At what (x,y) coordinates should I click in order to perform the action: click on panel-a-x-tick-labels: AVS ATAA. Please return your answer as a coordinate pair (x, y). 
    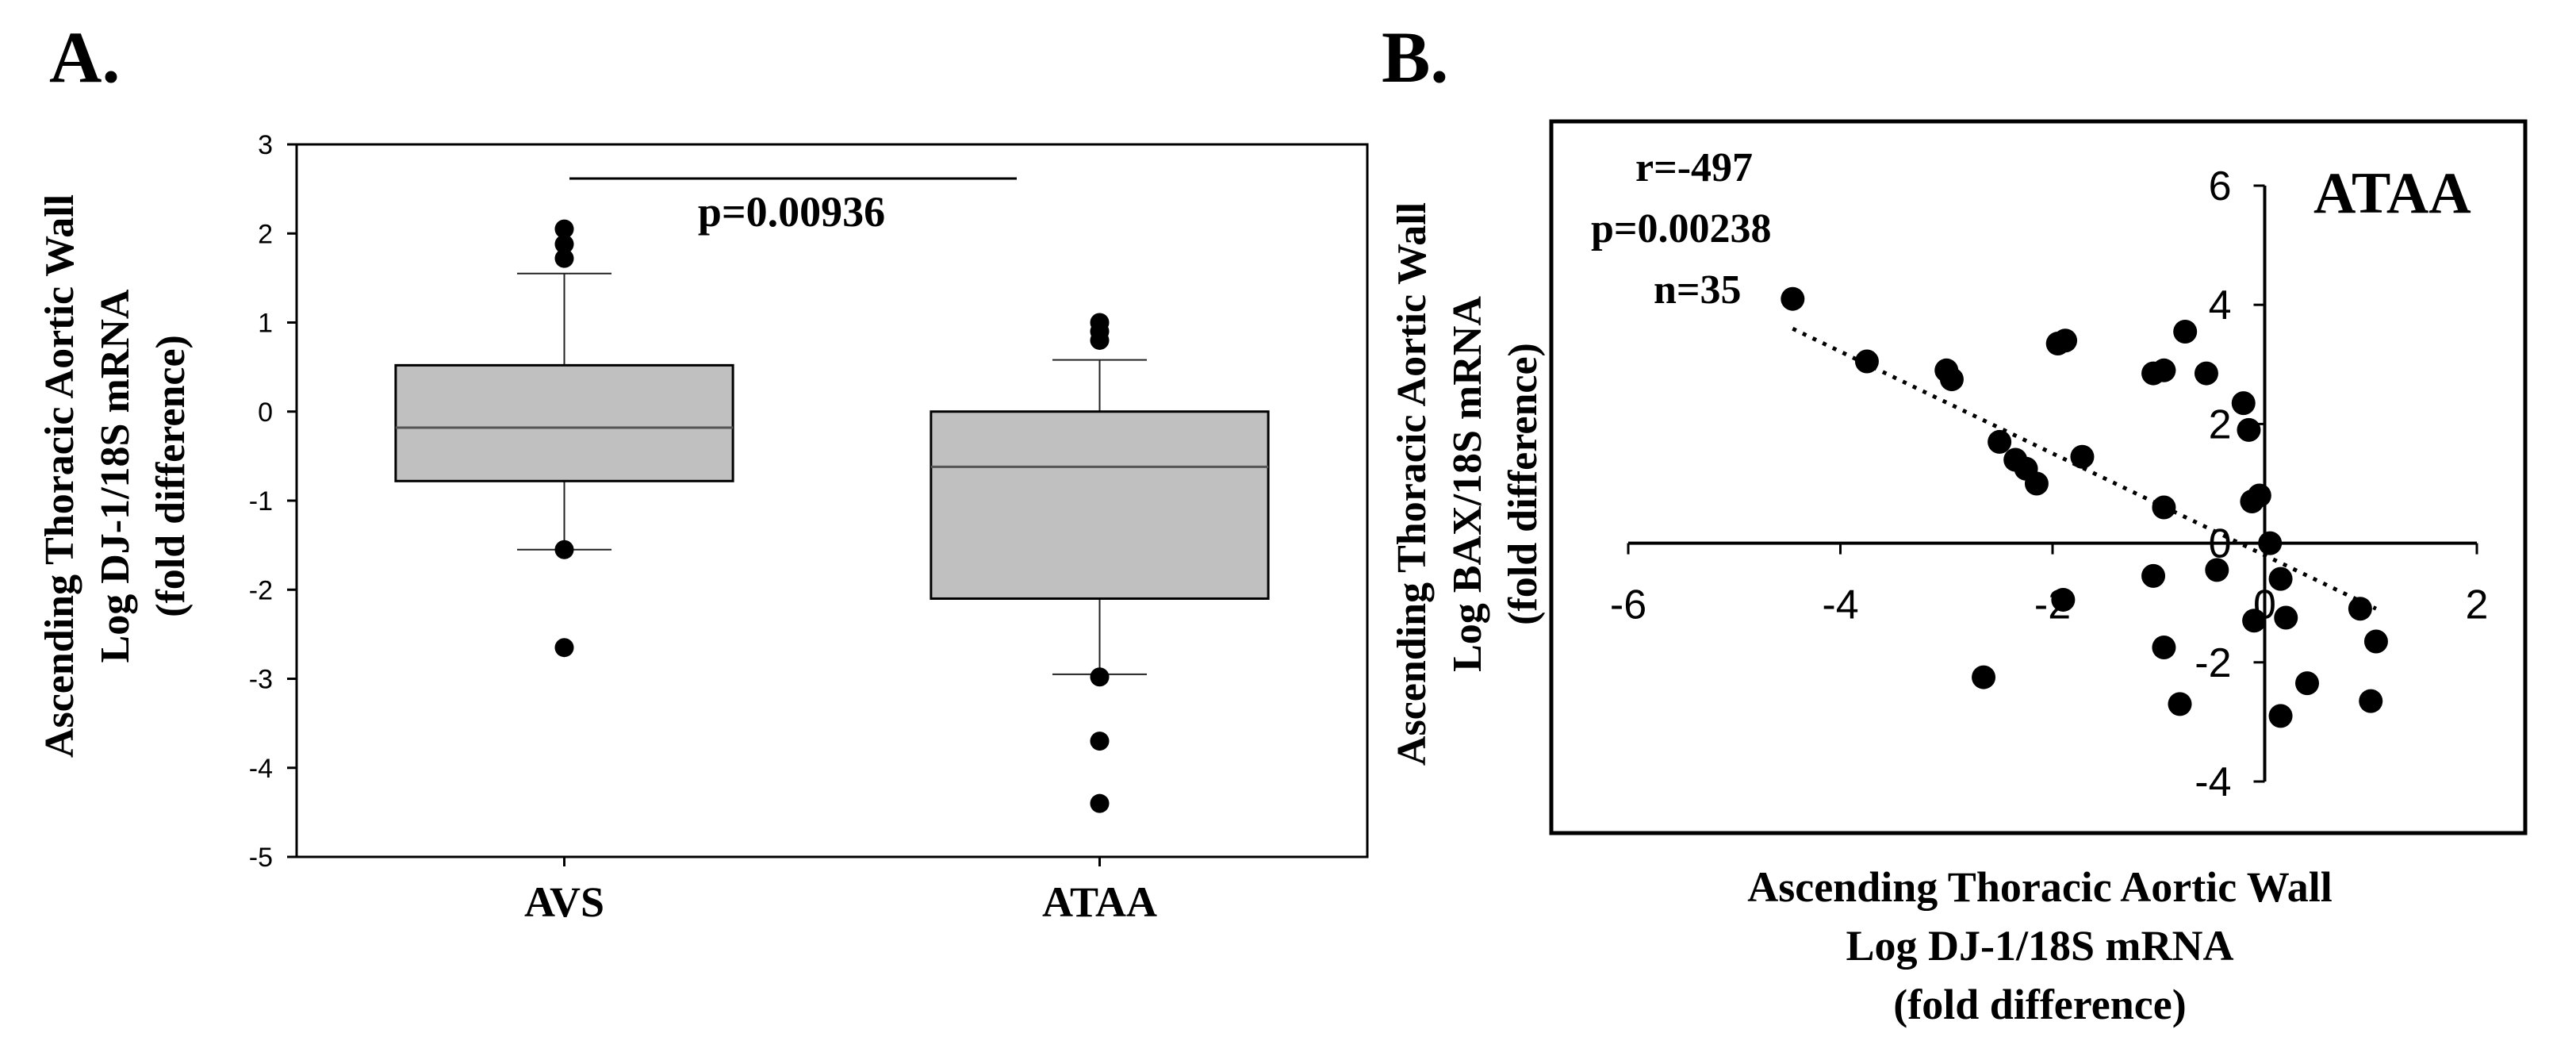
    Looking at the image, I should click on (841, 891).